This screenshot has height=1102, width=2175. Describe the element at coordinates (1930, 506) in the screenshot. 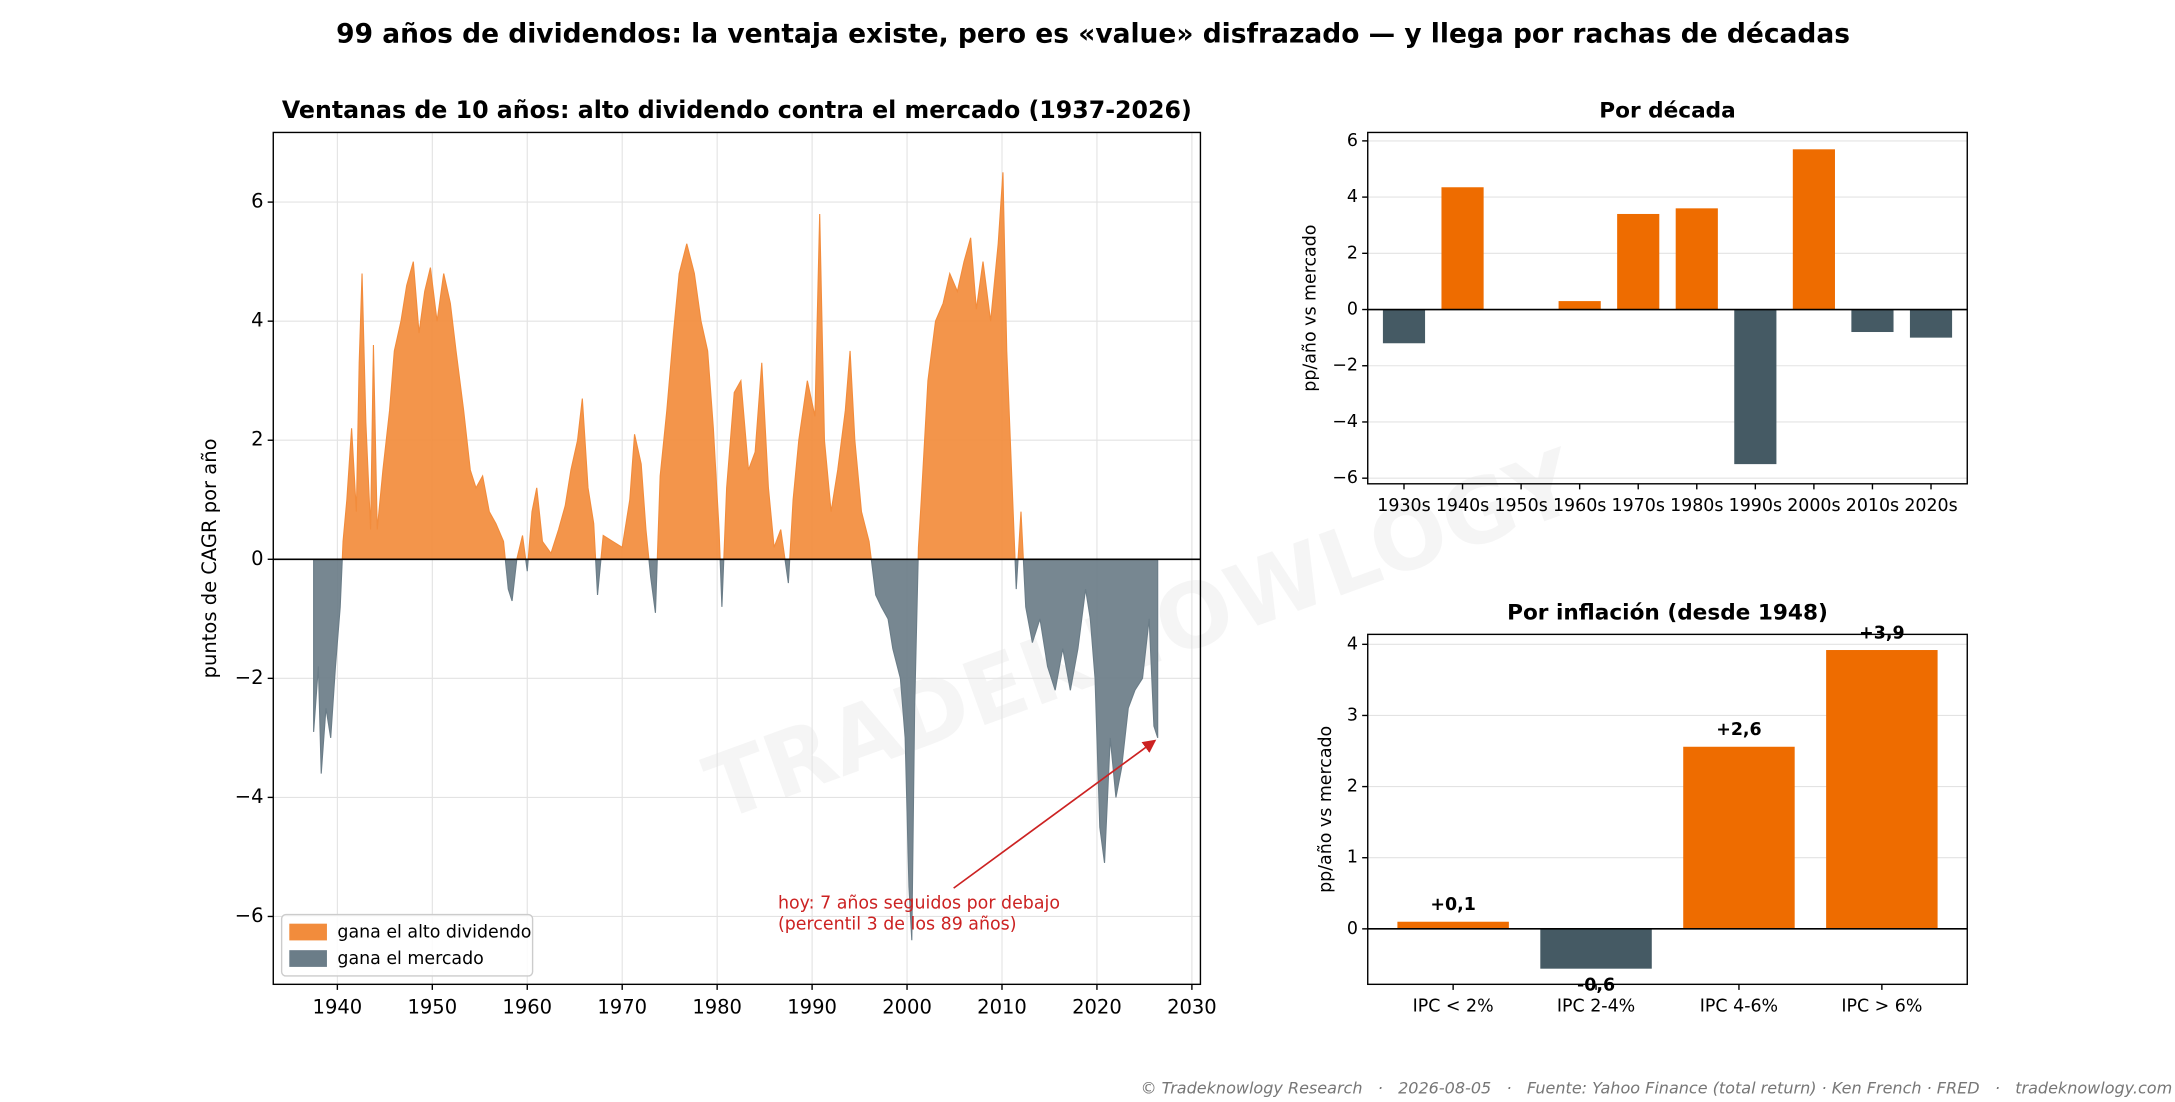

I see `x-tick-label: 2020s` at that location.